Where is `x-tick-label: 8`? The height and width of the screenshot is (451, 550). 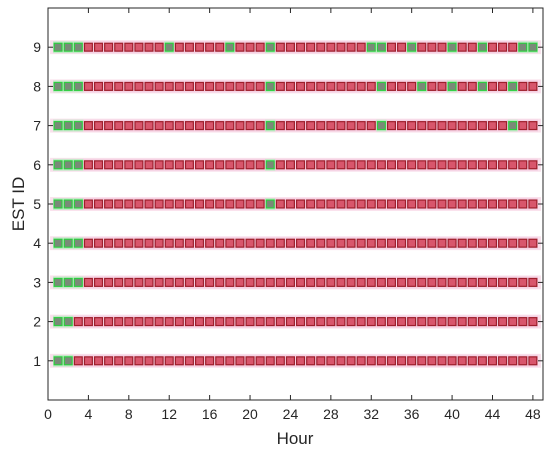 x-tick-label: 8 is located at coordinates (129, 414).